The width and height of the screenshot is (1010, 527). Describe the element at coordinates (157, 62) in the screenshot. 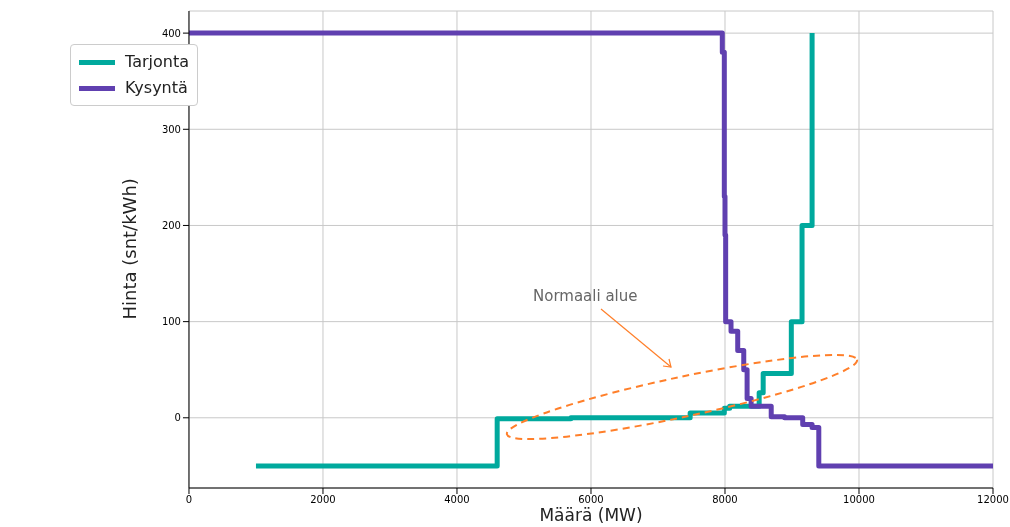

I see `legend-label: Tarjonta` at that location.